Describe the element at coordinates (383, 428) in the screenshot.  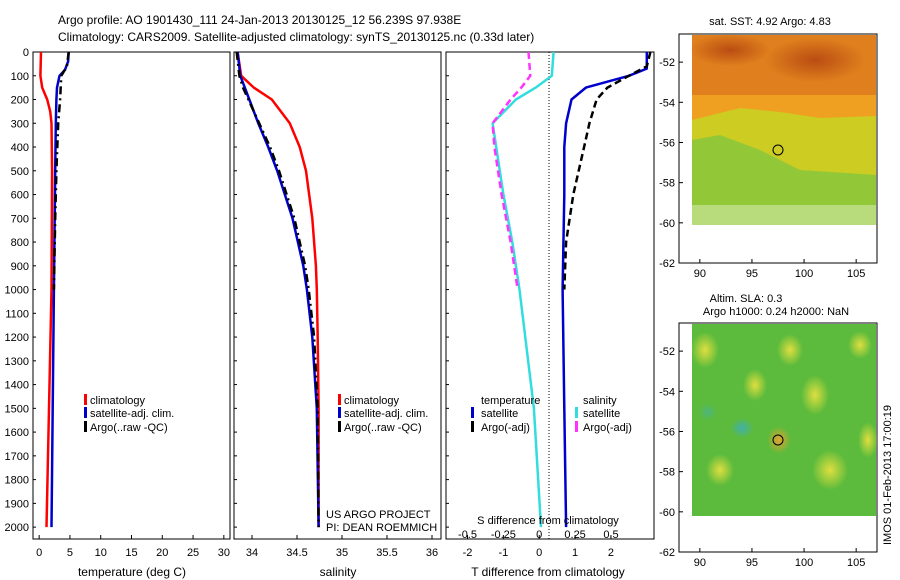
I see `legend-label-argo: Argo(..raw -QC)` at that location.